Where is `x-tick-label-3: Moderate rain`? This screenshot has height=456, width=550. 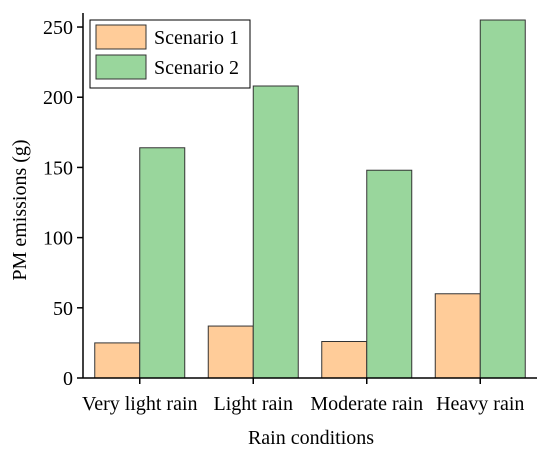
x-tick-label-3: Moderate rain is located at coordinates (366, 404).